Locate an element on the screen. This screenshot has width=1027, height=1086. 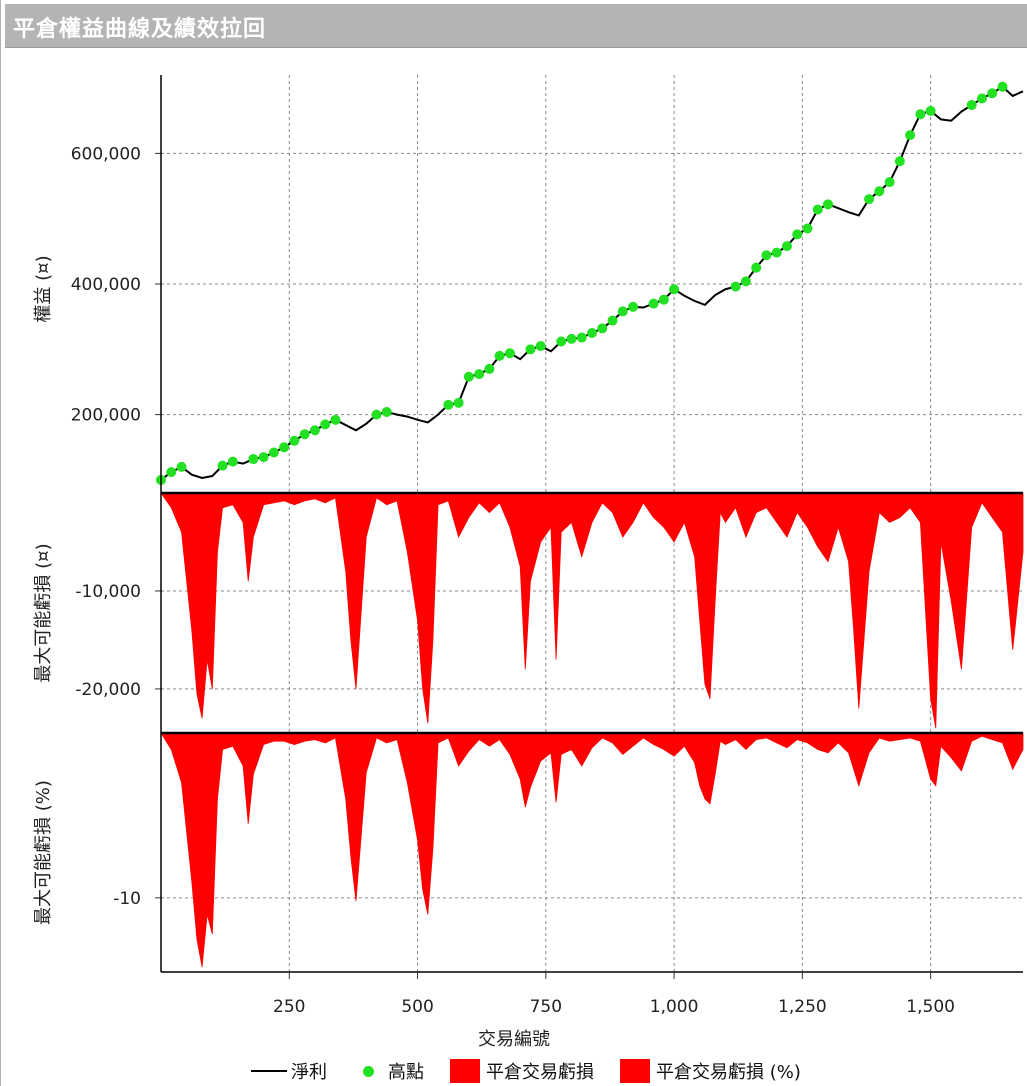
dot-swatch-icon is located at coordinates (368, 1071).